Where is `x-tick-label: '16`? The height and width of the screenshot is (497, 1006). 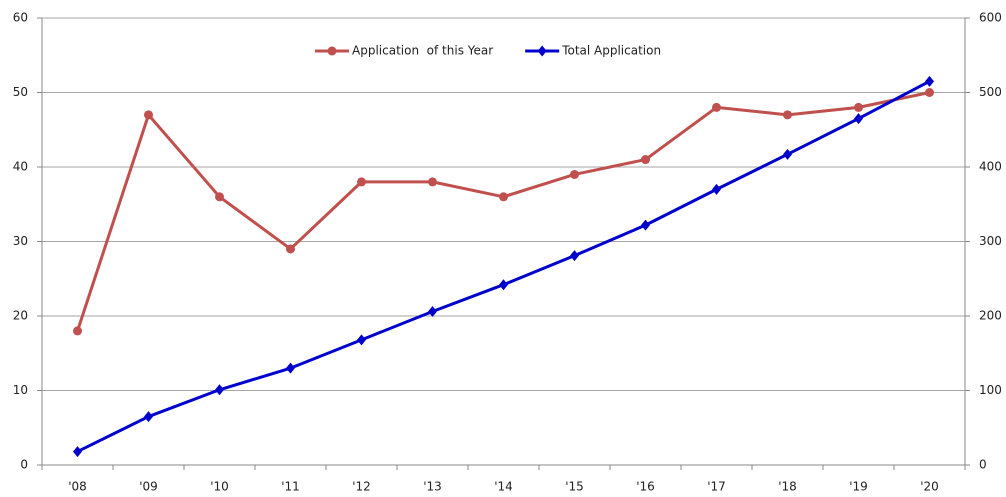 x-tick-label: '16 is located at coordinates (645, 487).